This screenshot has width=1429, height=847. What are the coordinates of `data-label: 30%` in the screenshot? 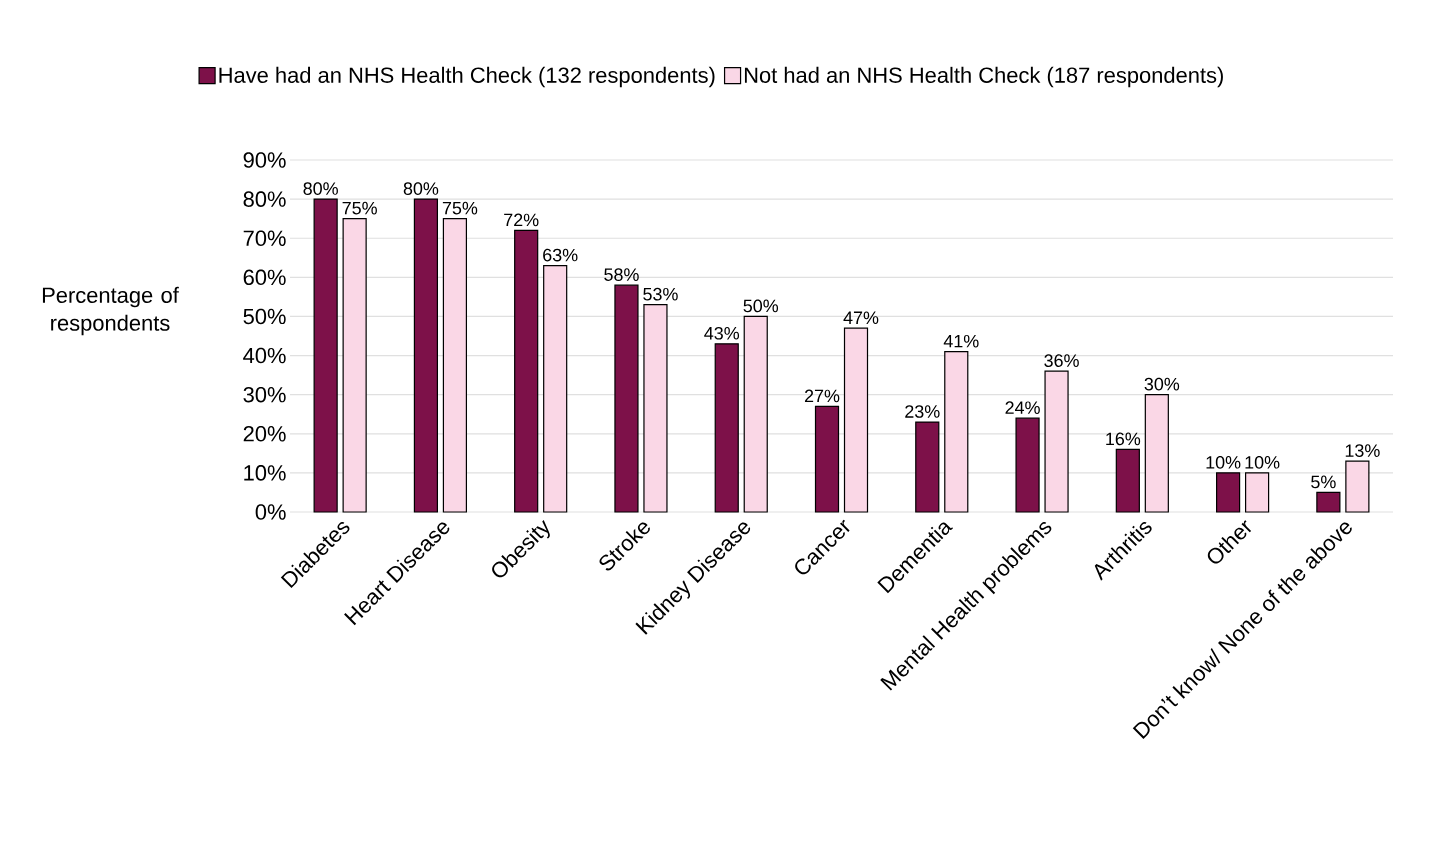 It's located at (1162, 384).